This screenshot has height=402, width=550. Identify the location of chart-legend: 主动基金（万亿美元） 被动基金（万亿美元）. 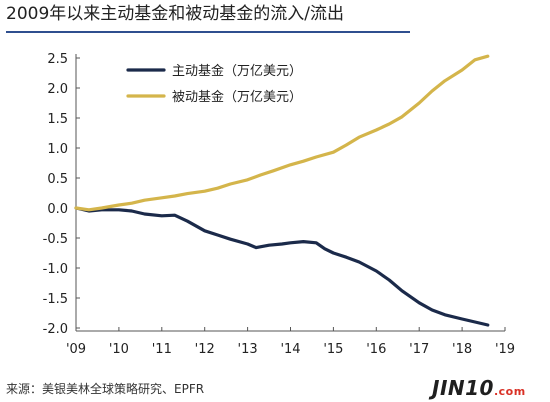
(214, 84).